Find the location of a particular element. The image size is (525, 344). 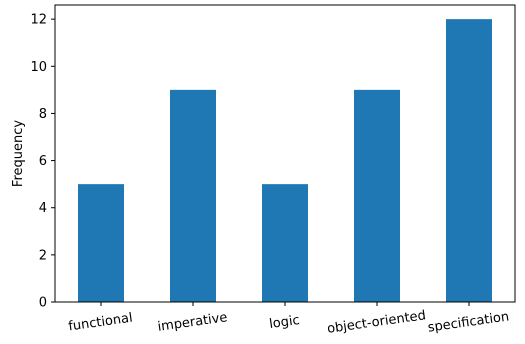

y-axis-ticks: 0 2 4 6 8 10 12 is located at coordinates (42, 162).